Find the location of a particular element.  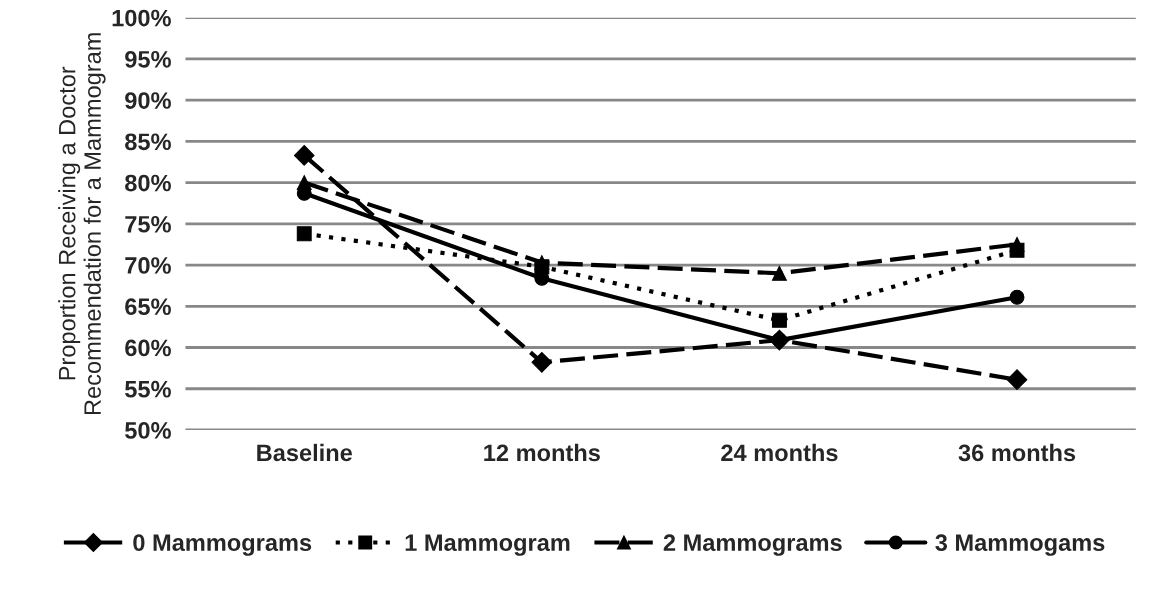

y-axis-title: Proportion Receiving a Doctor Recommendation for a Mammogram is located at coordinates (82, 224).